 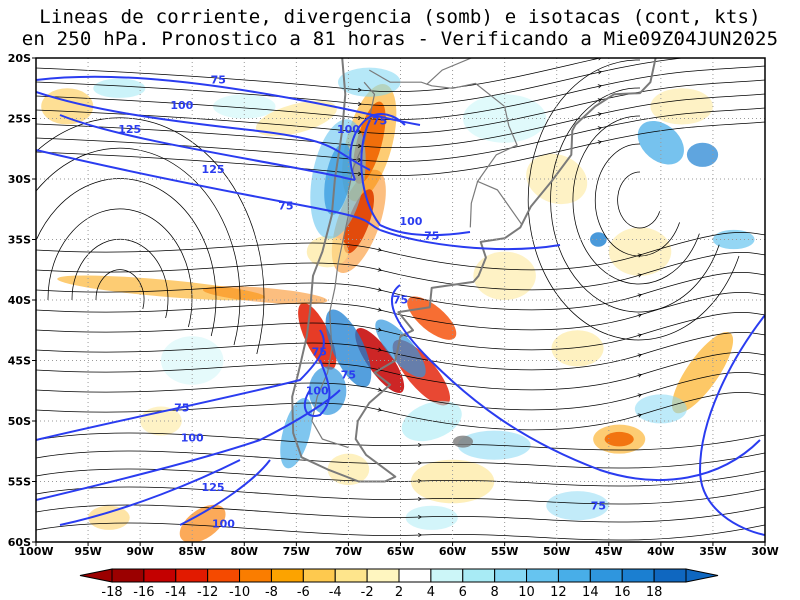 I want to click on lon-tick-label: 95W, so click(x=87, y=551).